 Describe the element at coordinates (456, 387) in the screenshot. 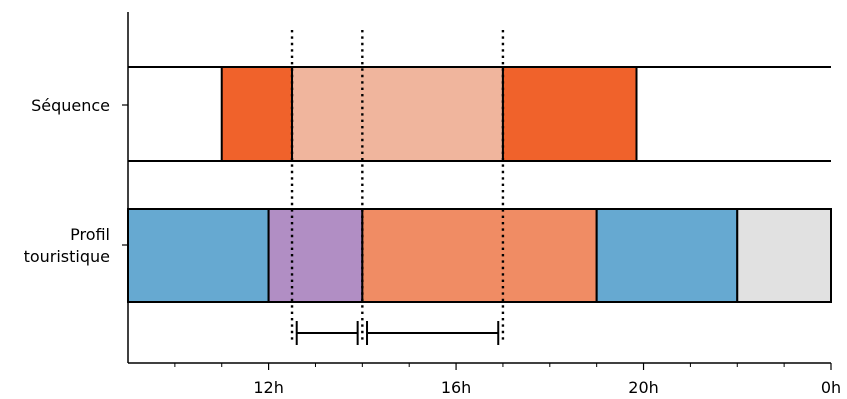

I see `x-tick-label-1: 16h` at that location.